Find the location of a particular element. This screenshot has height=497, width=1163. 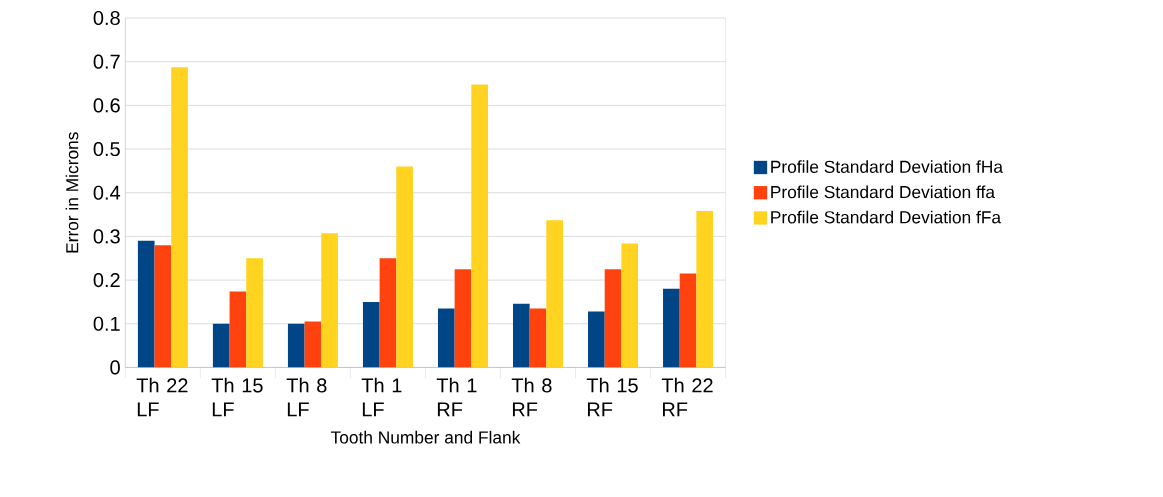

x-tick-label: Th 1 LF is located at coordinates (381, 397).